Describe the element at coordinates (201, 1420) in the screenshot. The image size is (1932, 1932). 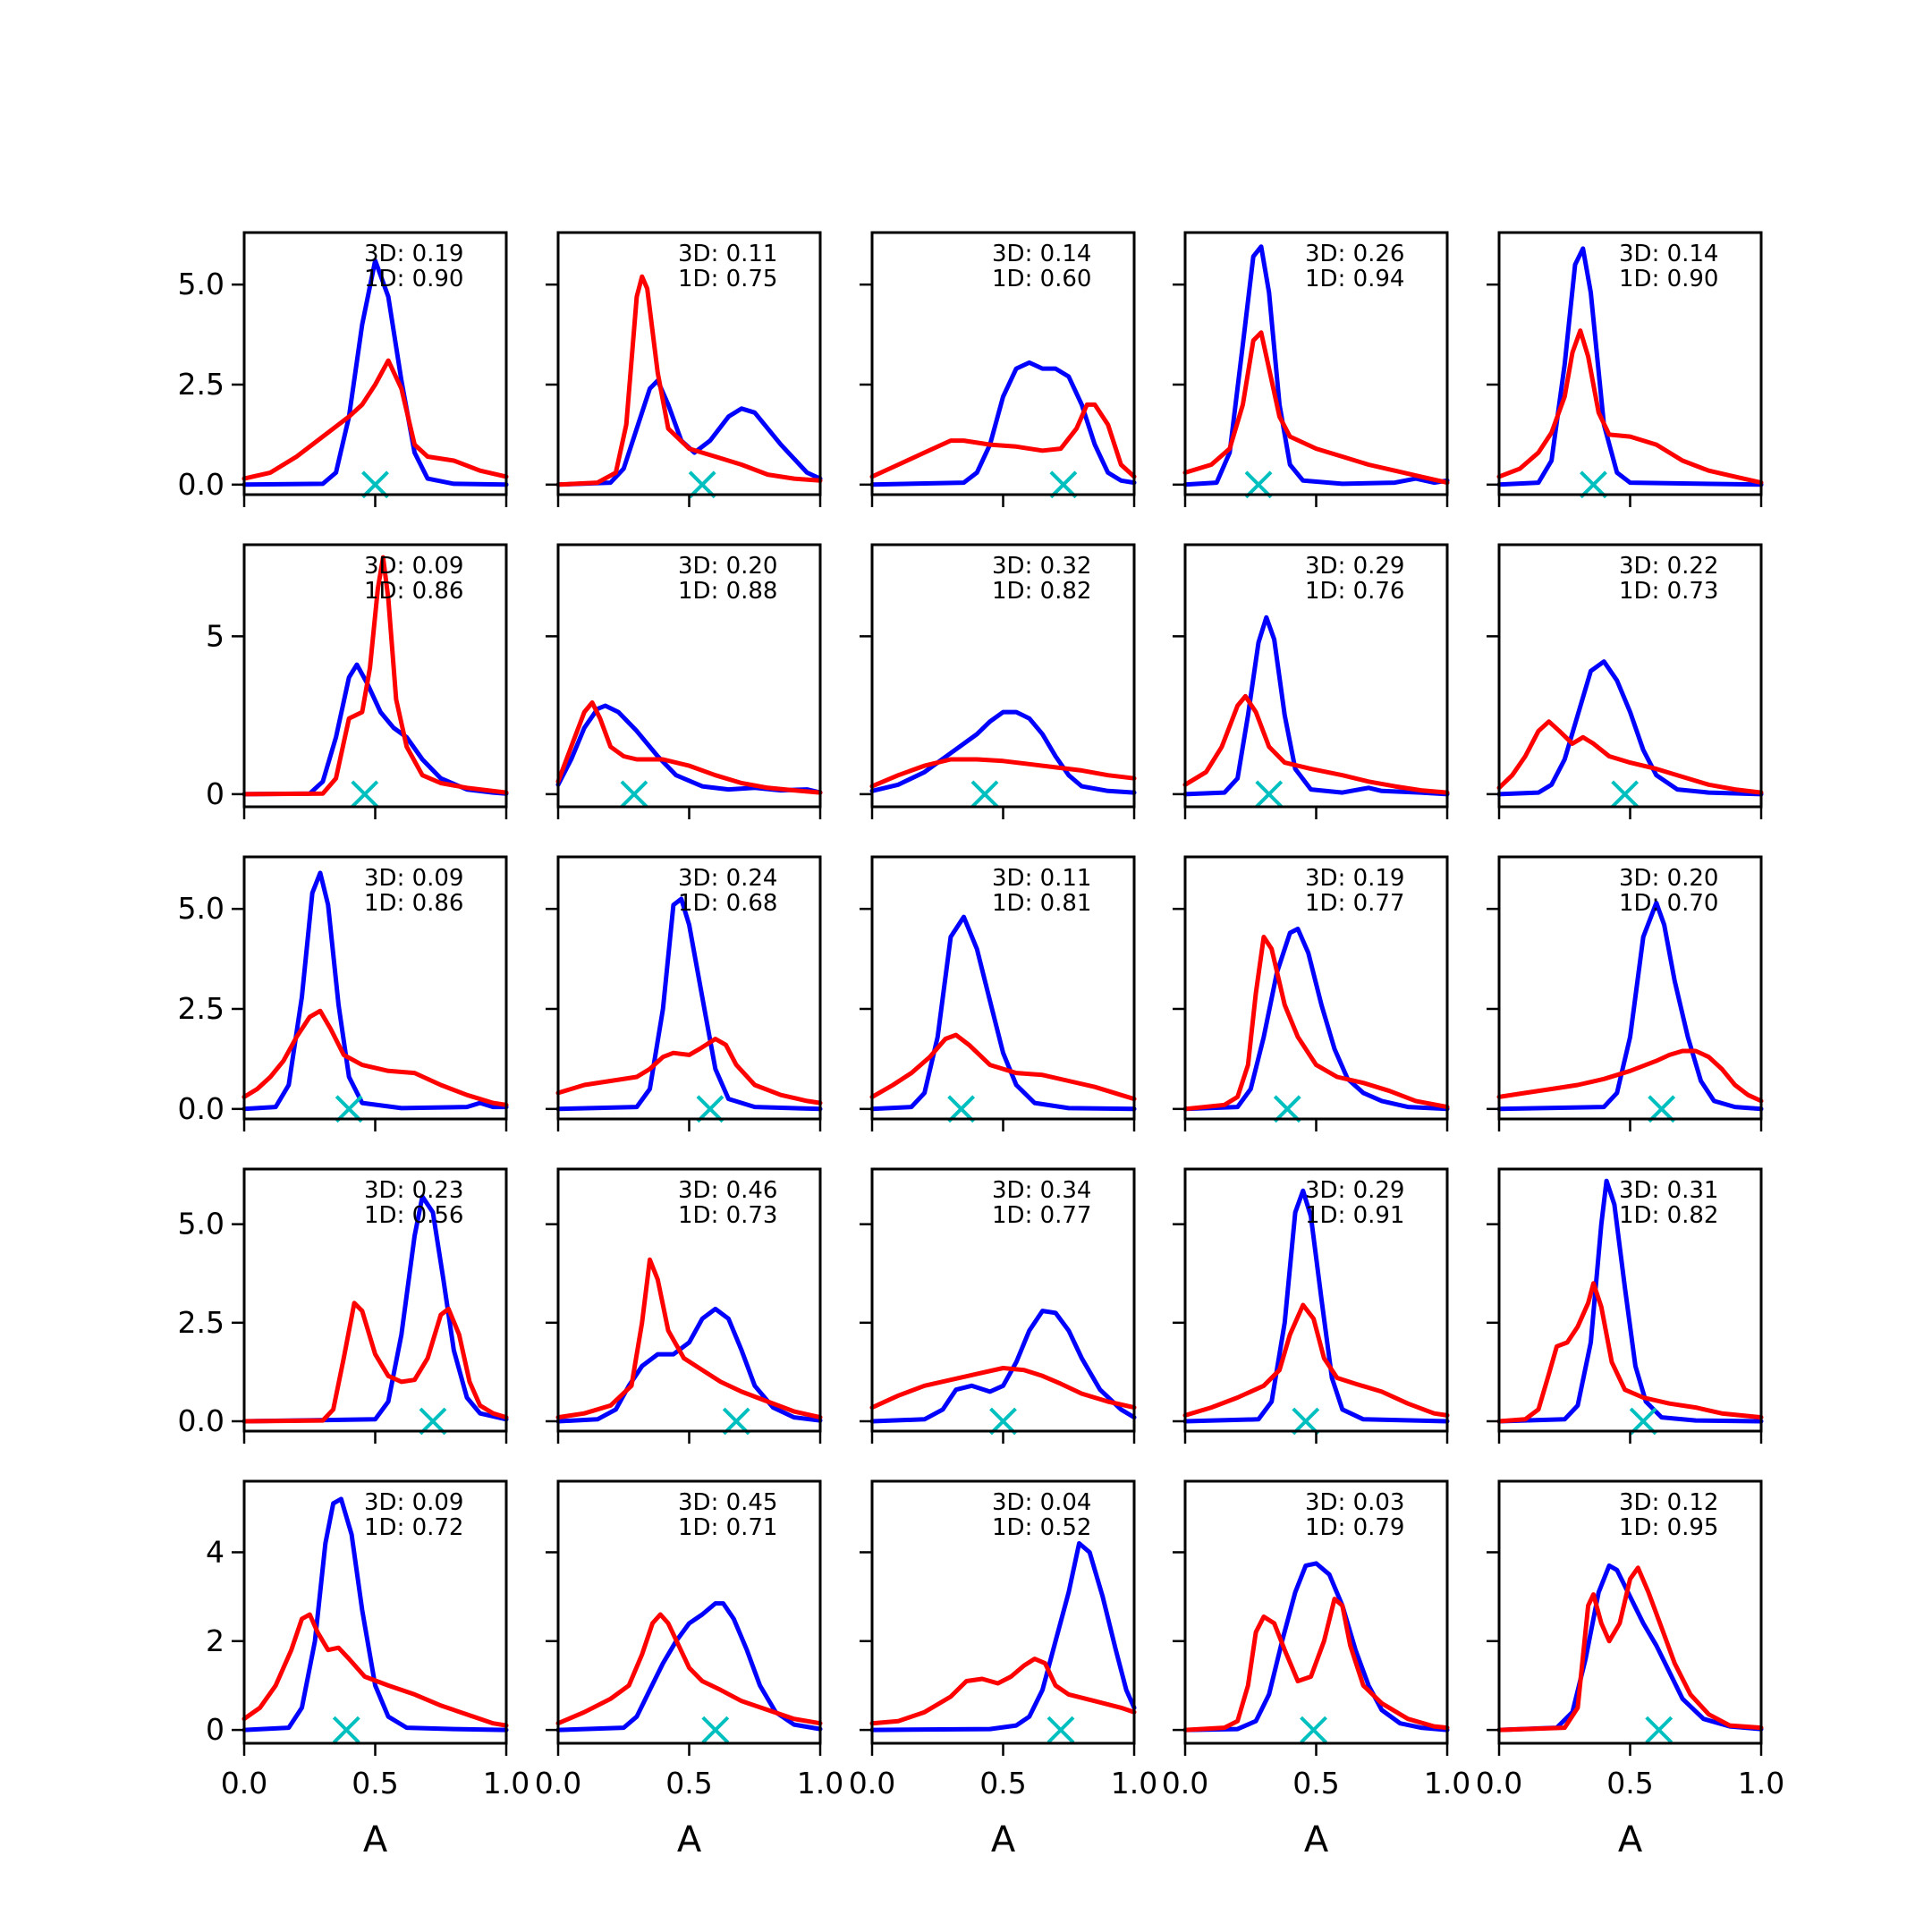
I see `y-tick-label: 0.0` at that location.